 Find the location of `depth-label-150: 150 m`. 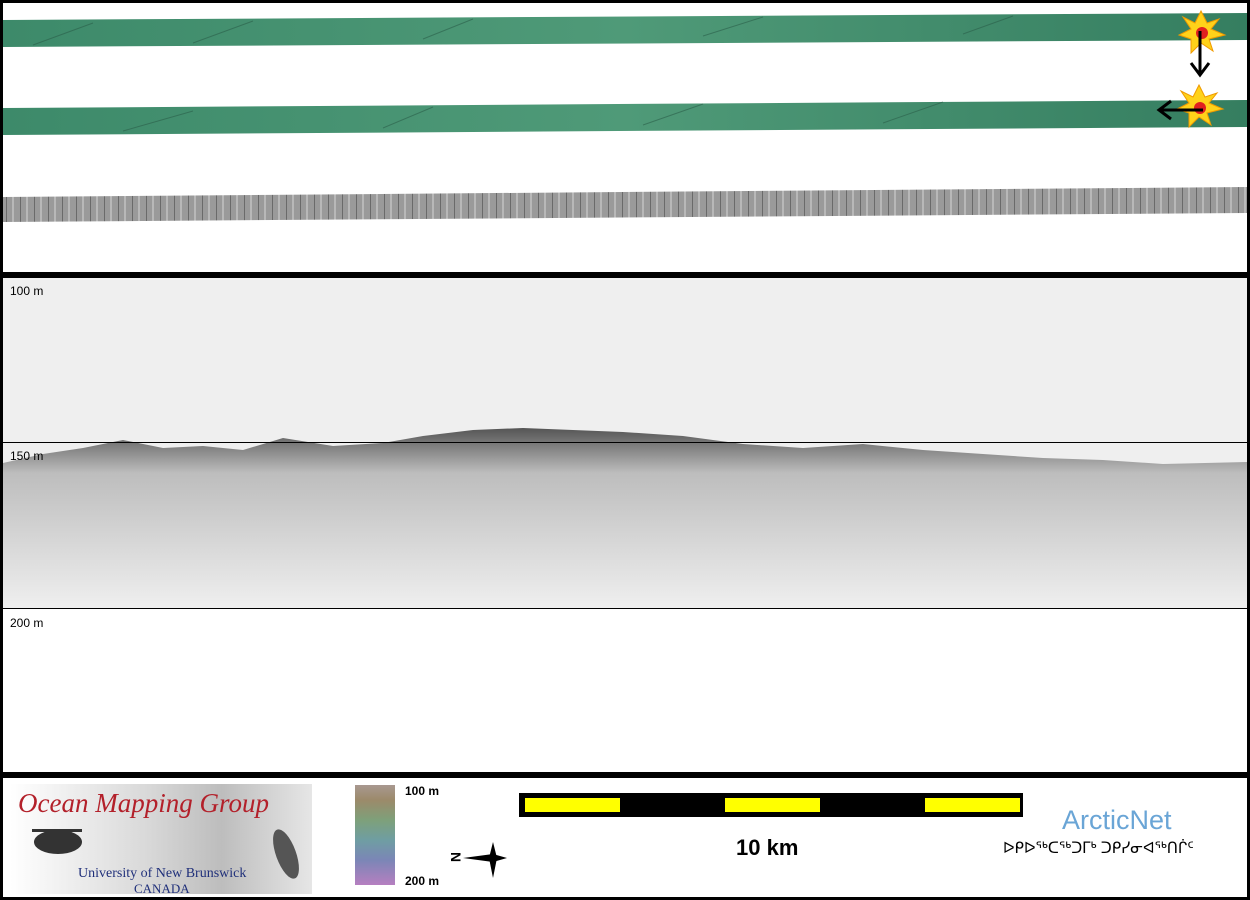

depth-label-150: 150 m is located at coordinates (27, 456).